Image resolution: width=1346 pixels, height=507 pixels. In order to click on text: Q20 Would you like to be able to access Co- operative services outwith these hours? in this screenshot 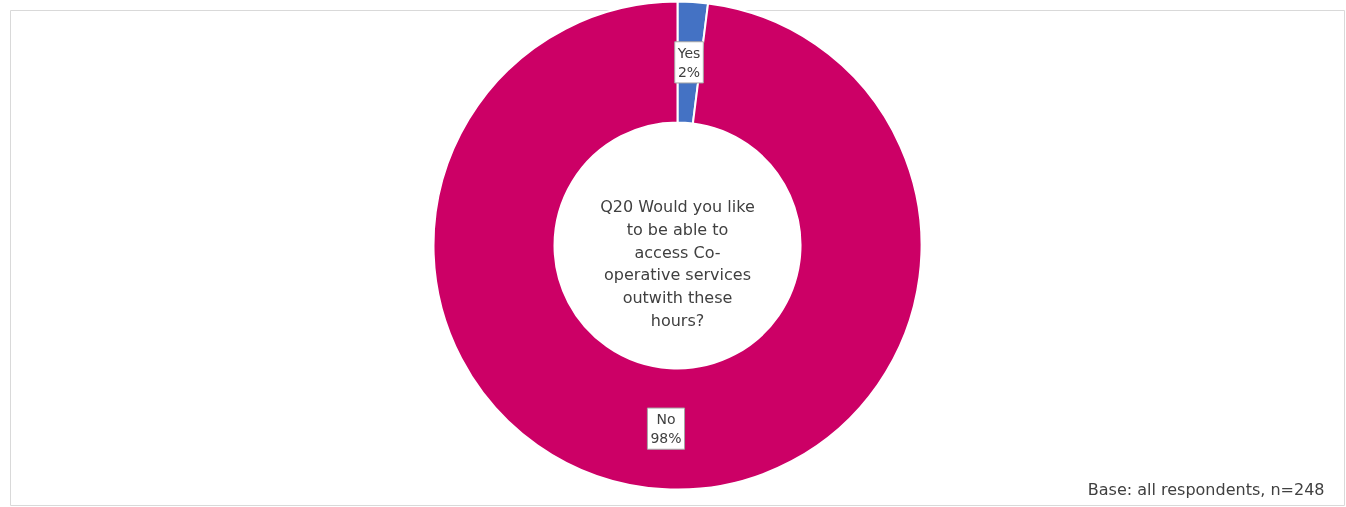, I will do `click(677, 263)`.